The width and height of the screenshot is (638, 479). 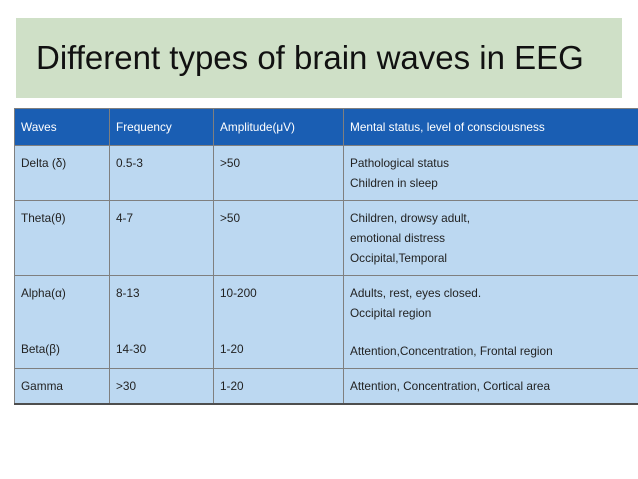 I want to click on cell-wave: Alpha(α) Beta(β), so click(x=62, y=322).